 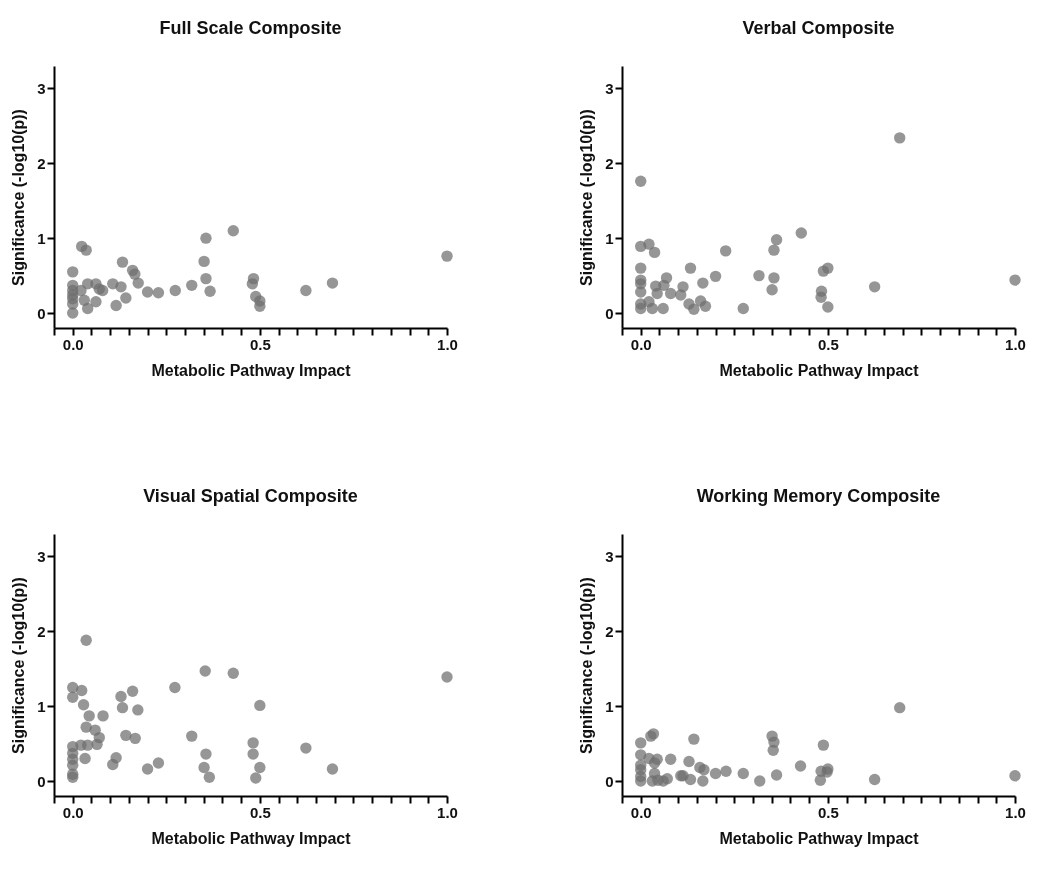 What do you see at coordinates (250, 496) in the screenshot?
I see `chart-title: Visual Spatial Composite` at bounding box center [250, 496].